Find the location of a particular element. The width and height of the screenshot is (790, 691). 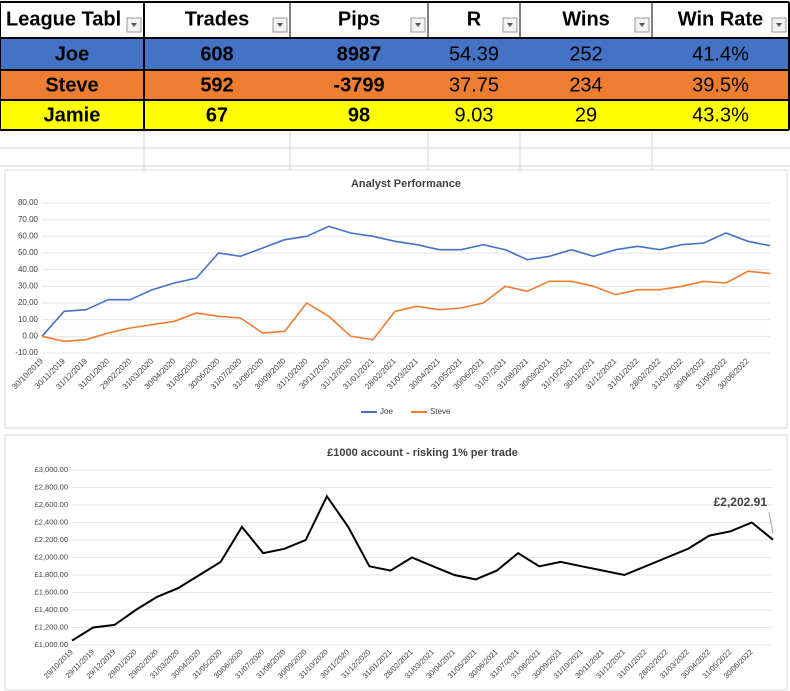

y-tick-label: £1,200.00 is located at coordinates (51, 626).